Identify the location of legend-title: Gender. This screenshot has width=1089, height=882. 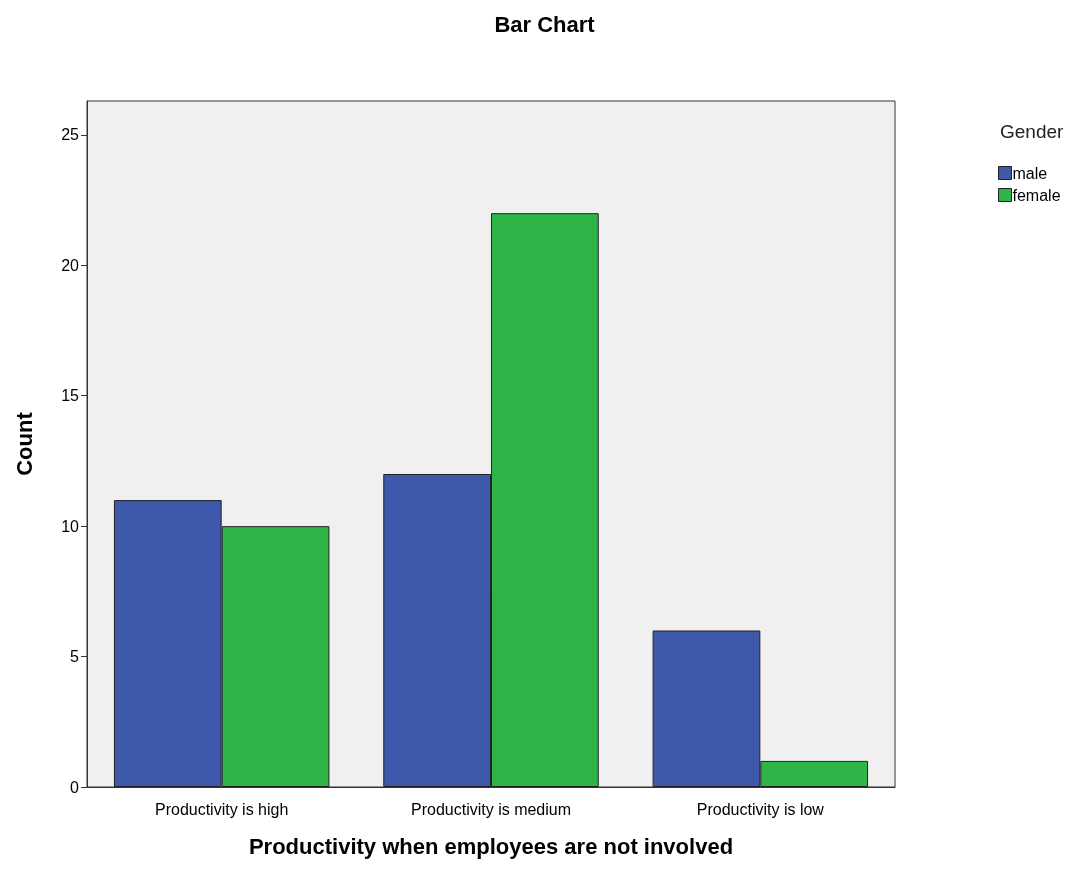
(1032, 131).